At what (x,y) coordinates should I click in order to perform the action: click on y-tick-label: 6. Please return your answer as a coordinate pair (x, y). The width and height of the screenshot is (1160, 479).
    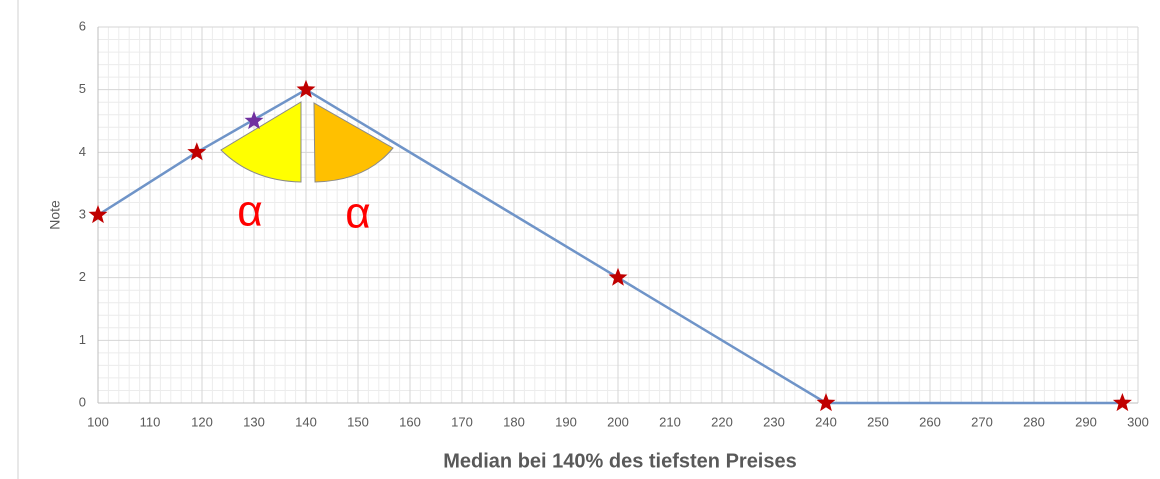
    Looking at the image, I should click on (82, 25).